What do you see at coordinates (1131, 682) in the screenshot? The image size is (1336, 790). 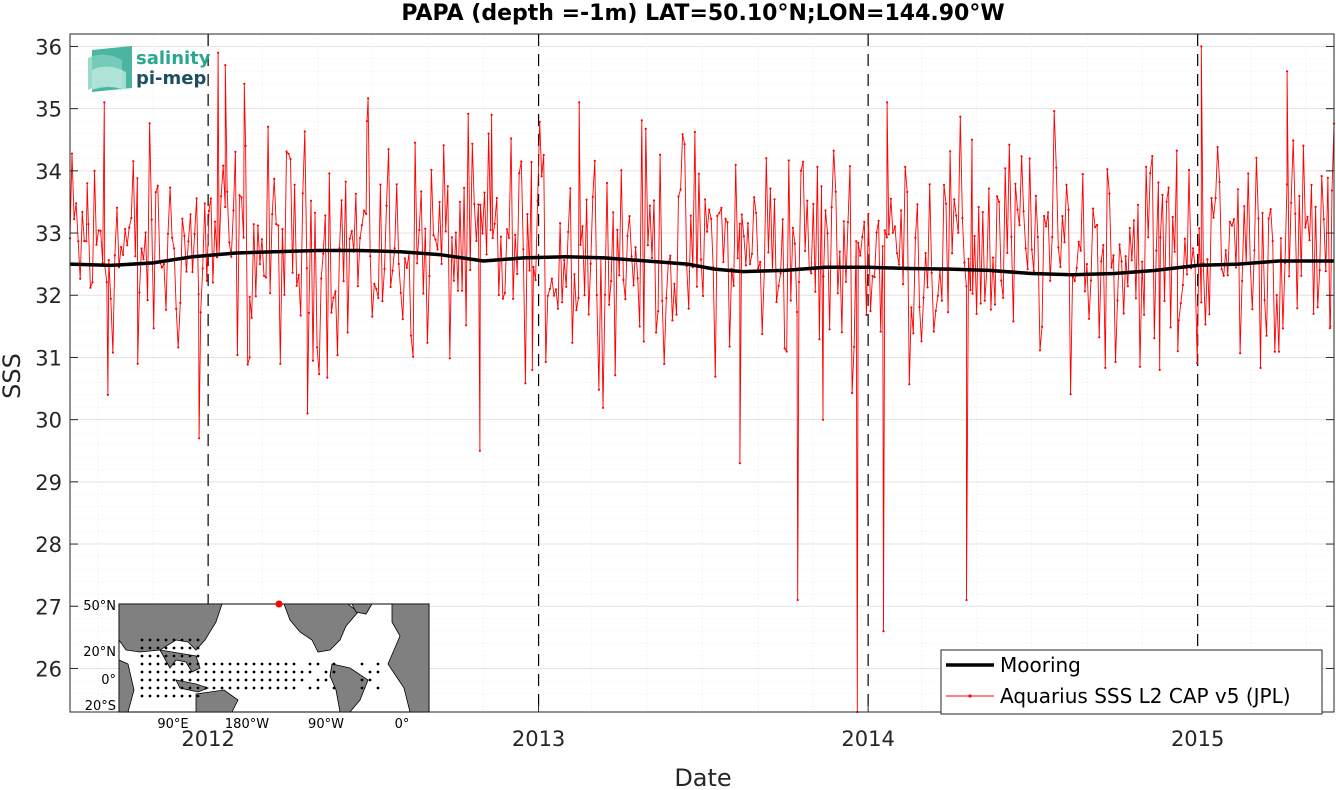 I see `legend: Mooring Aquarius SSS L2 CAP v5 (JPL)` at bounding box center [1131, 682].